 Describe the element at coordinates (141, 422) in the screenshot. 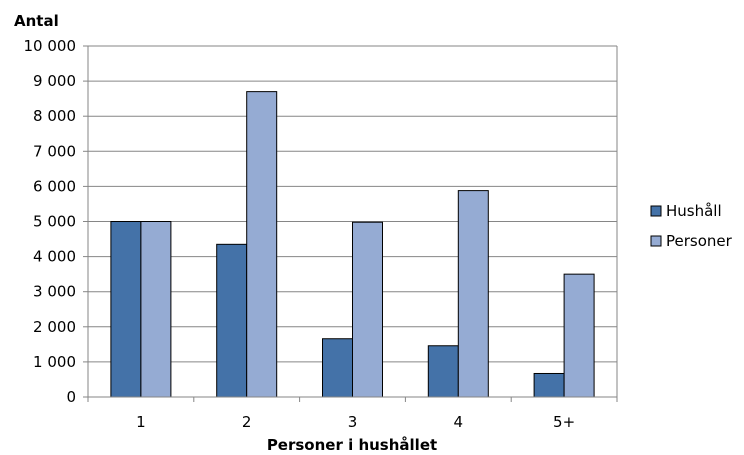

I see `x-tick-label: 1` at that location.